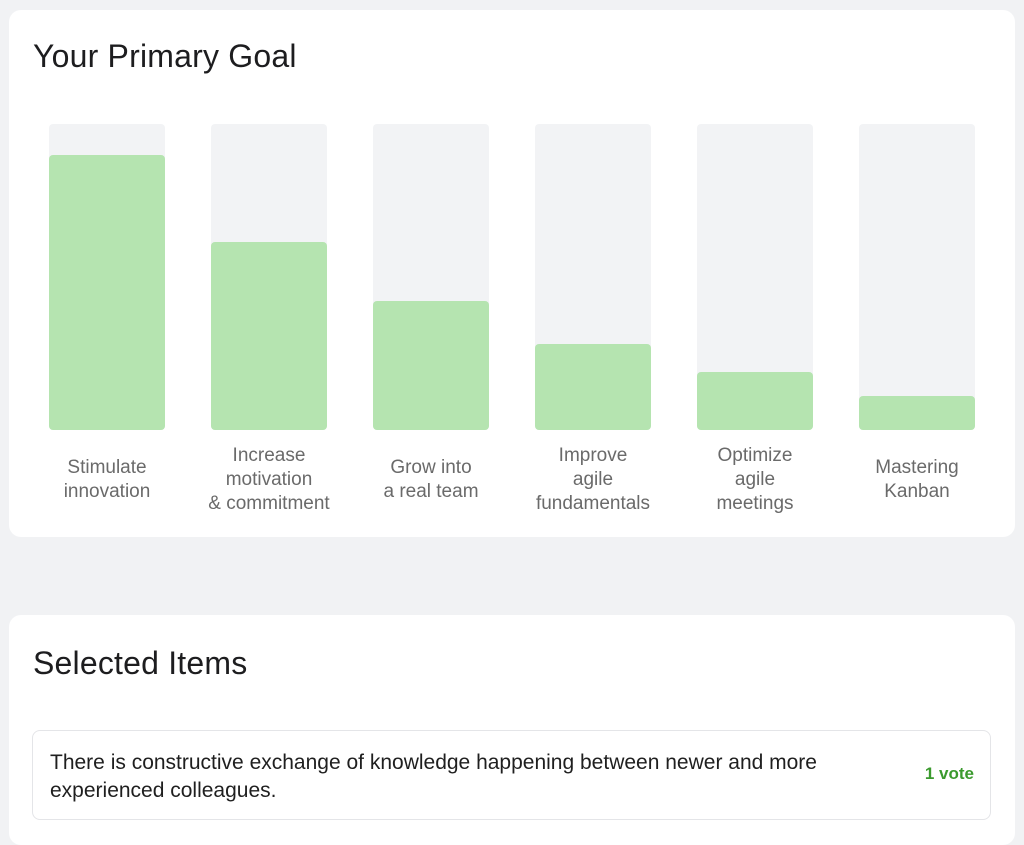  I want to click on selected-items-title: Selected Items, so click(140, 663).